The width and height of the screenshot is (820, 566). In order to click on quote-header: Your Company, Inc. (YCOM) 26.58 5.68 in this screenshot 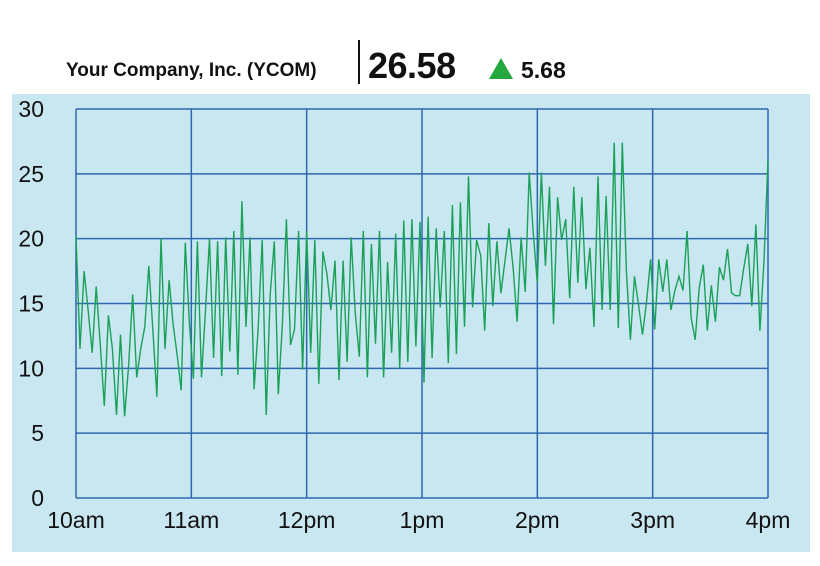, I will do `click(410, 62)`.